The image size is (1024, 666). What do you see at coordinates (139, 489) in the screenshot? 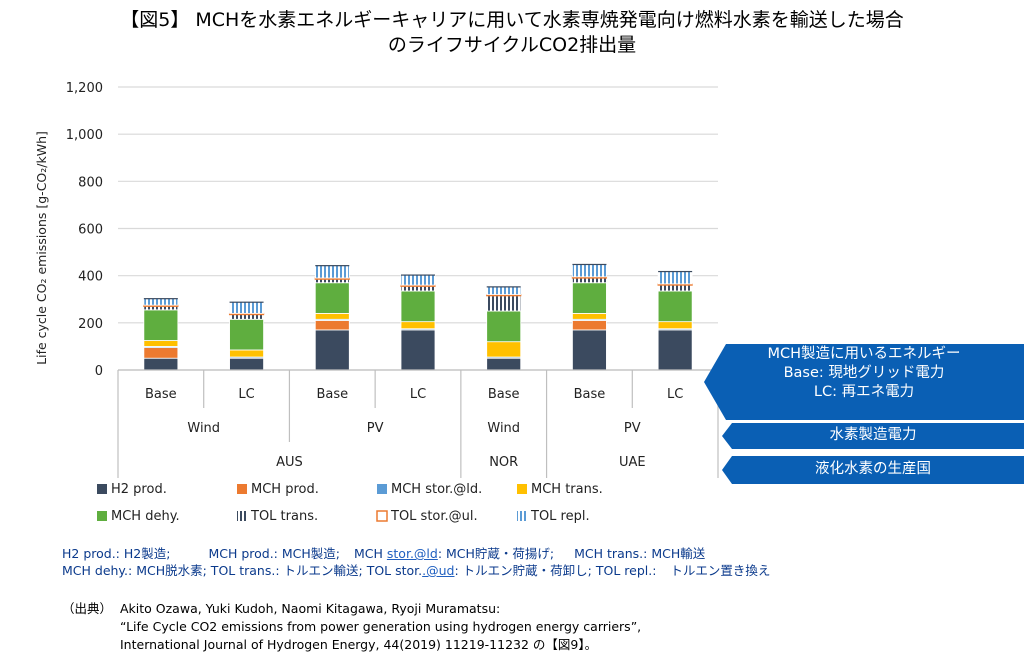
I see `legend-label: H2 prod.` at bounding box center [139, 489].